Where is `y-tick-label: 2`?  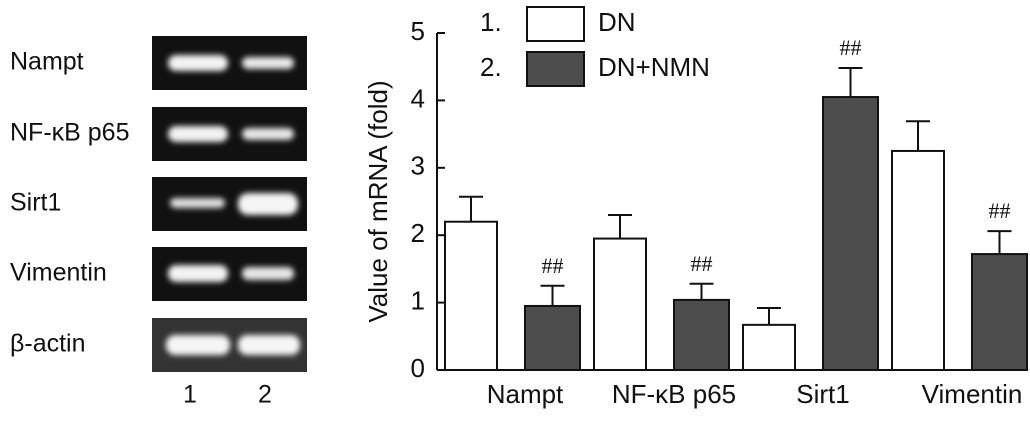 y-tick-label: 2 is located at coordinates (418, 233).